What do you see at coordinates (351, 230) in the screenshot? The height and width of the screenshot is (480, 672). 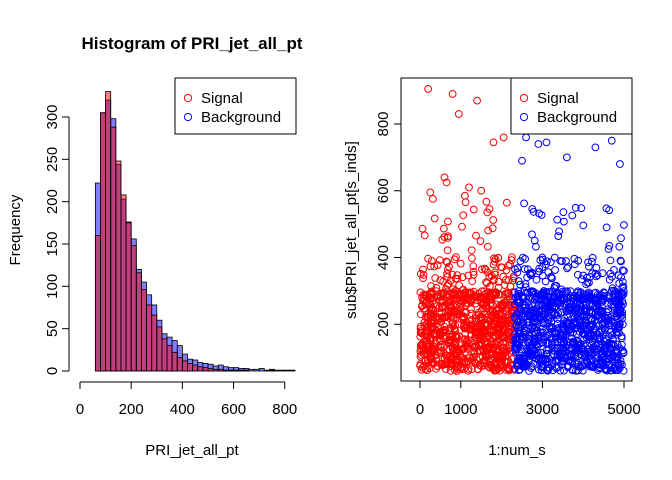 I see `scatter-y-label: sub$PRI_jet_all_pt[s_inds]` at bounding box center [351, 230].